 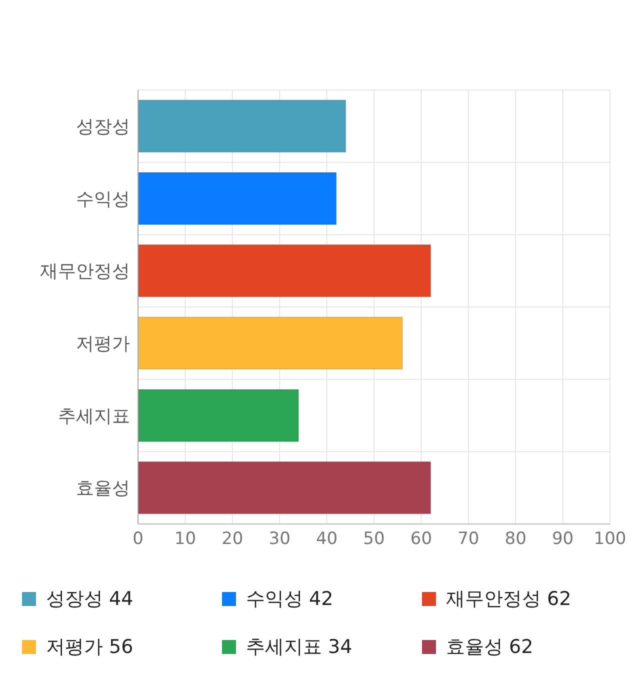 I want to click on x-tick-label: 70, so click(x=469, y=539).